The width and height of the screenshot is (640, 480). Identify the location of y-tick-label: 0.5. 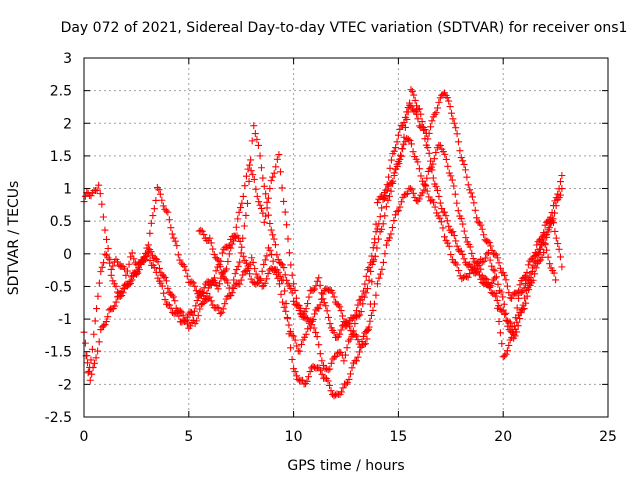
(61, 222).